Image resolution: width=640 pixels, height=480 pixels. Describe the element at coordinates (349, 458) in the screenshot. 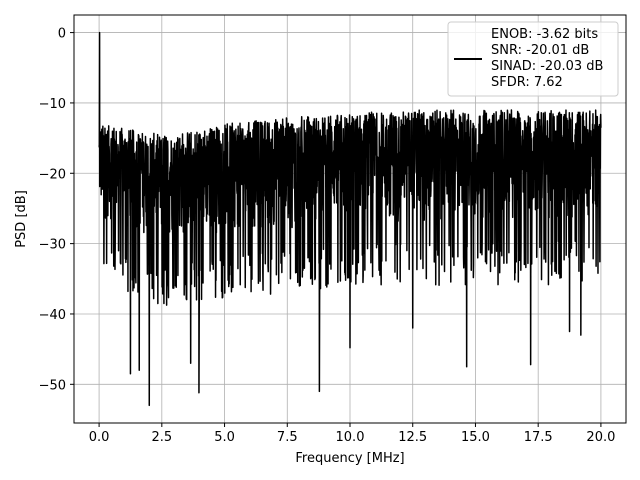

I see `x-axis-label: Frequency [MHz]` at that location.